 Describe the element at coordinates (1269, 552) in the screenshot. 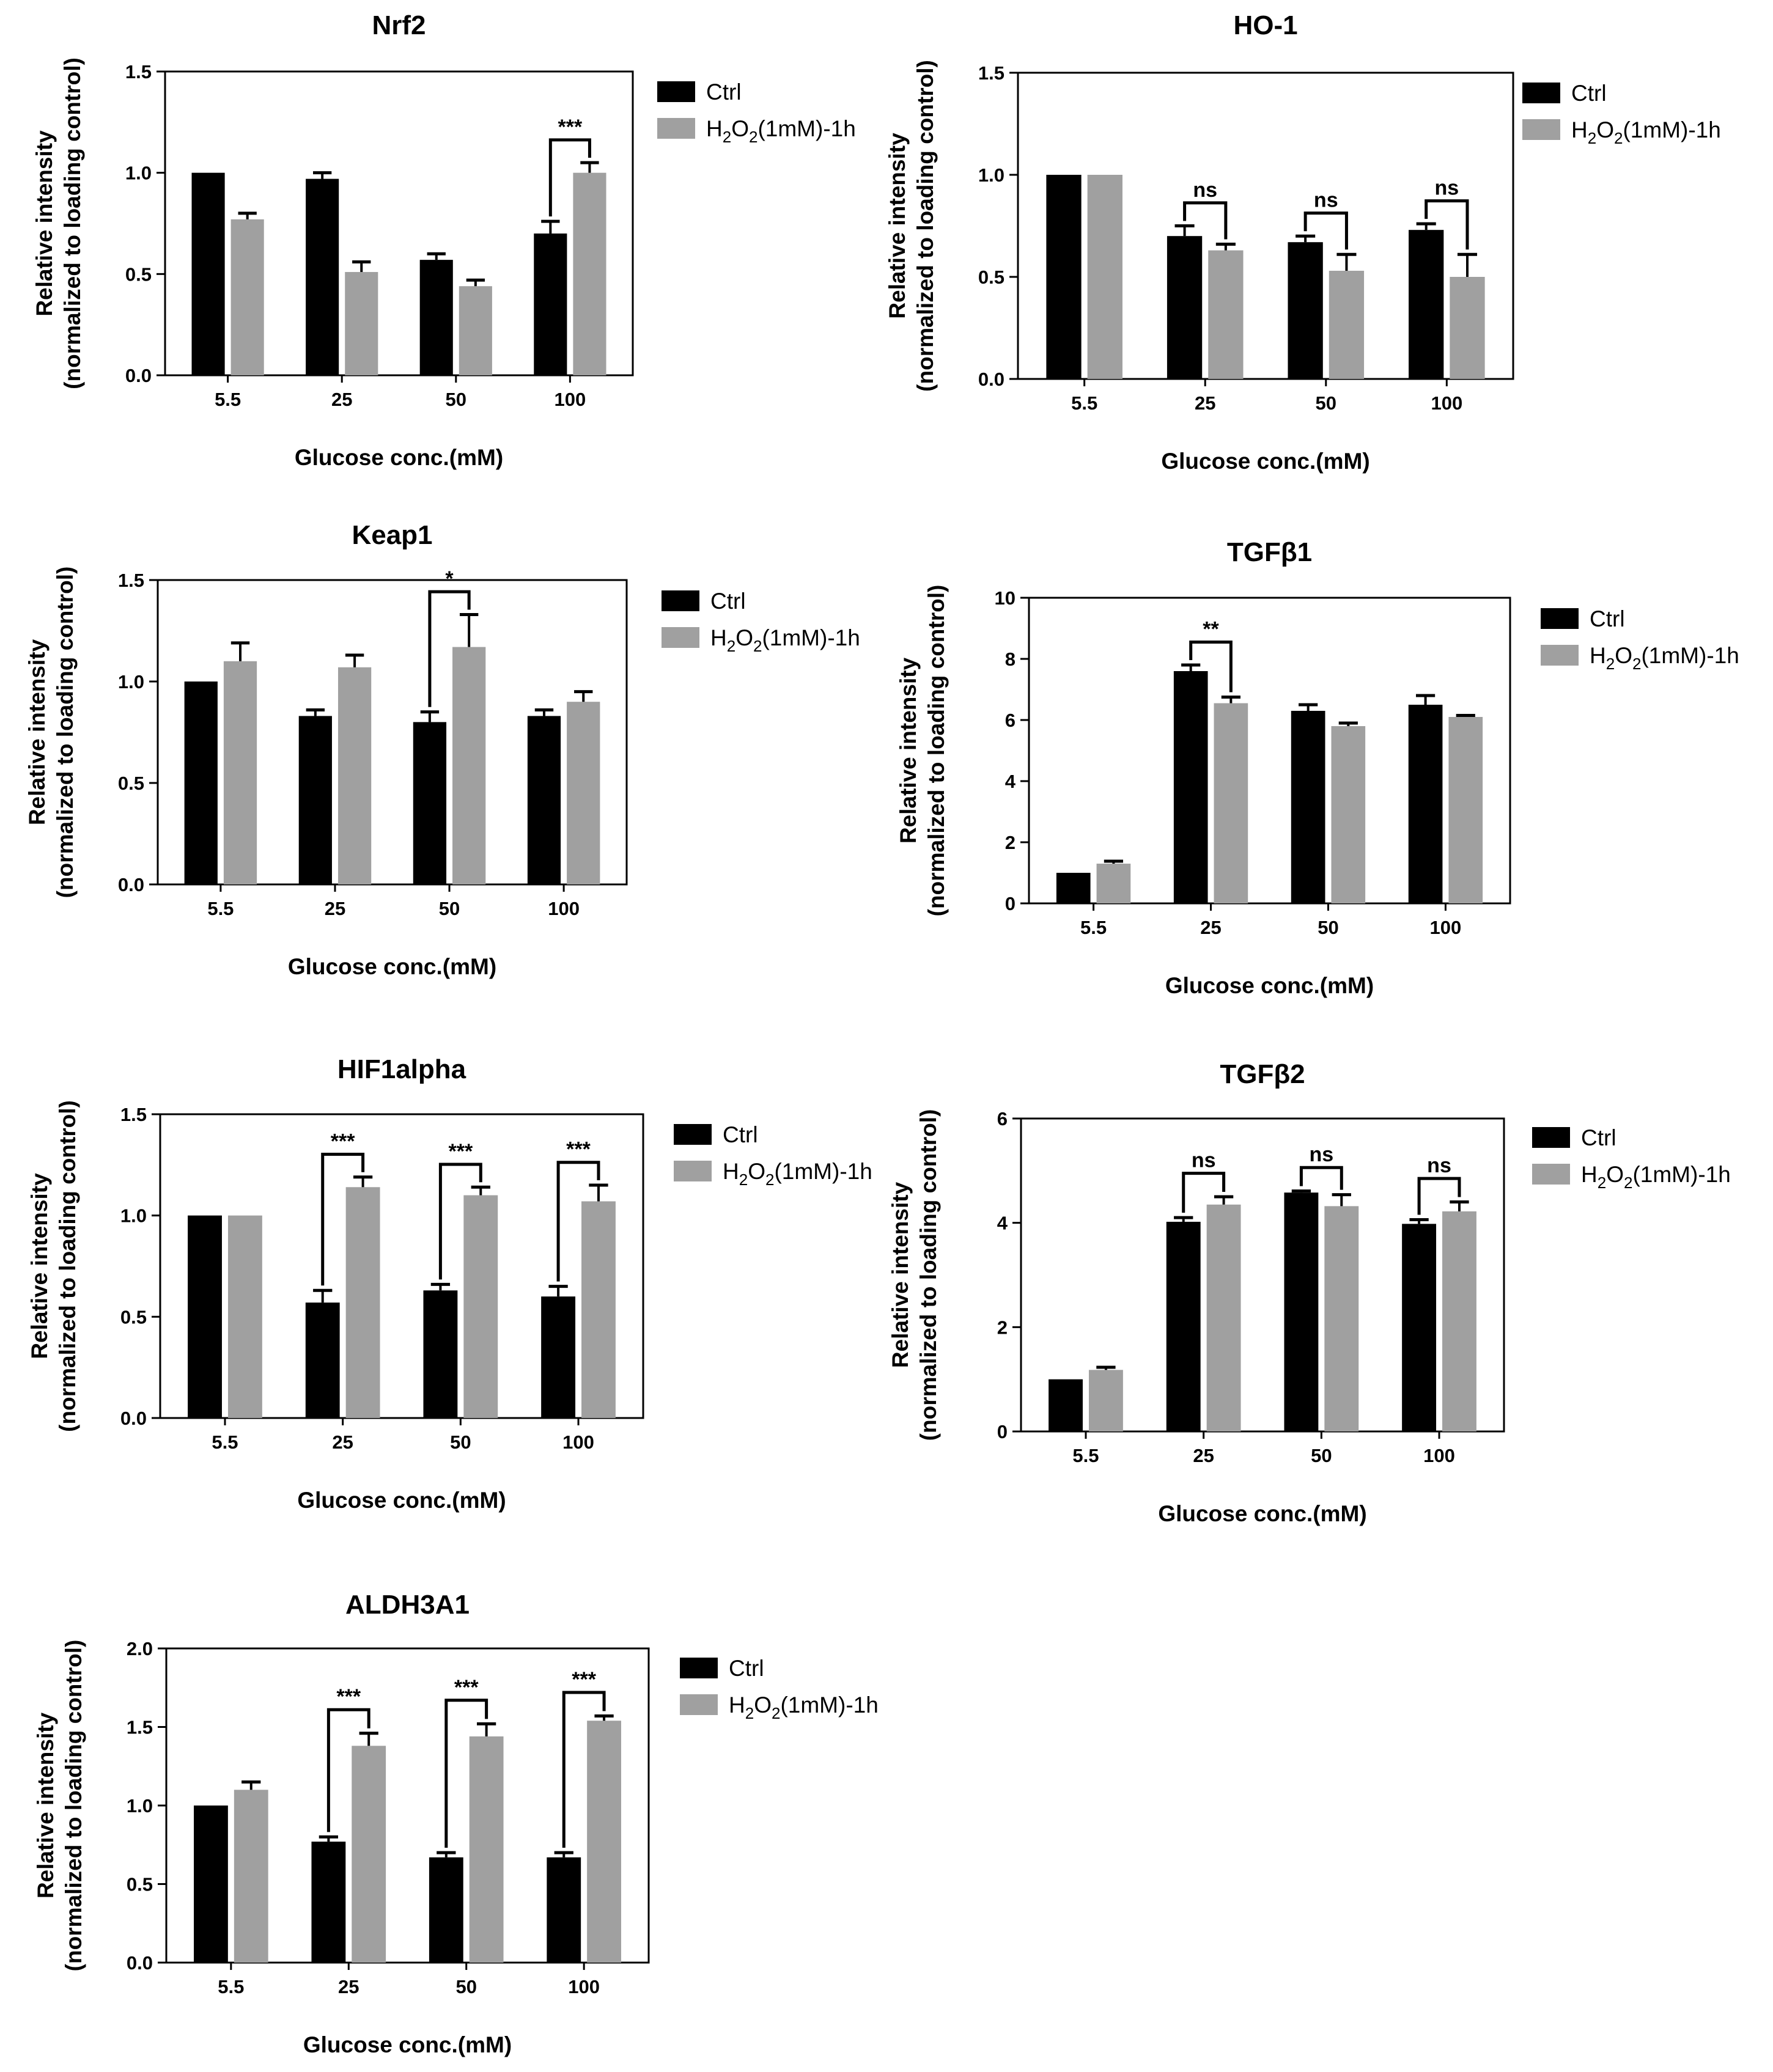

I see `chart-title: TGFβ1` at that location.